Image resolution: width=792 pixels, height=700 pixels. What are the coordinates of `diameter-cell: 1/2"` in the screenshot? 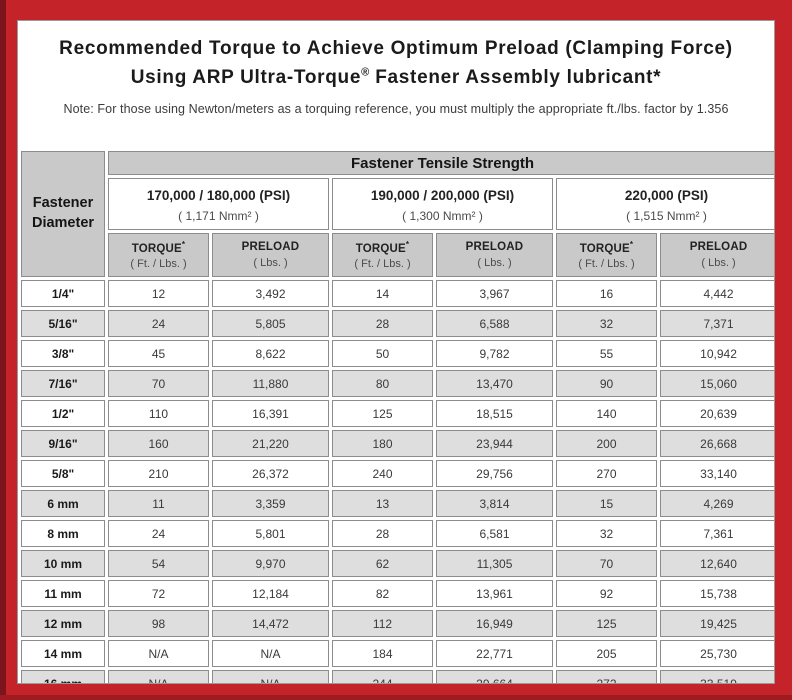 It's located at (63, 413).